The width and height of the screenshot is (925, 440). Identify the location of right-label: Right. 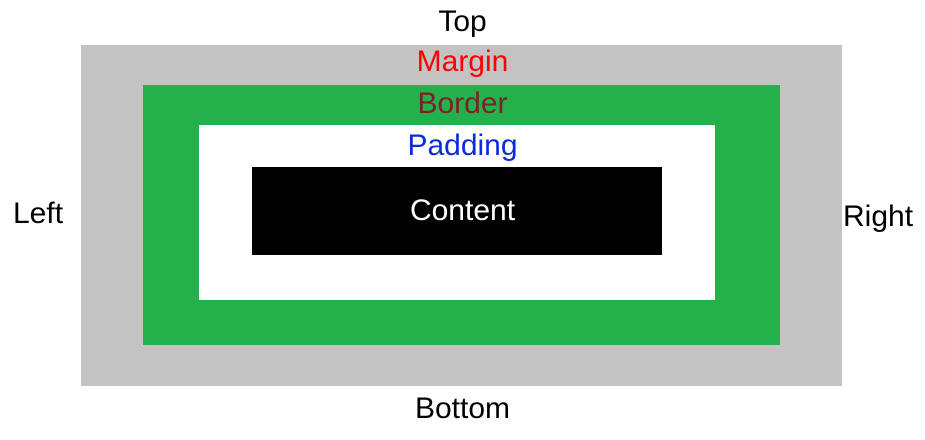
(878, 216).